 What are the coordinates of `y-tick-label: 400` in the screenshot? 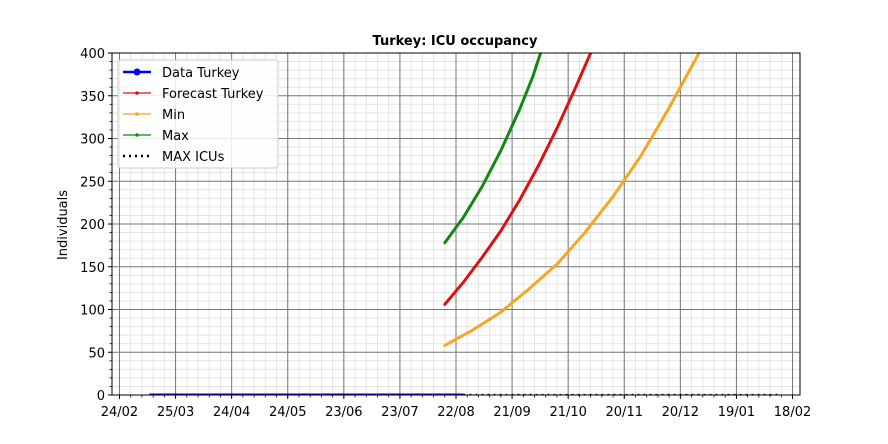 It's located at (92, 54).